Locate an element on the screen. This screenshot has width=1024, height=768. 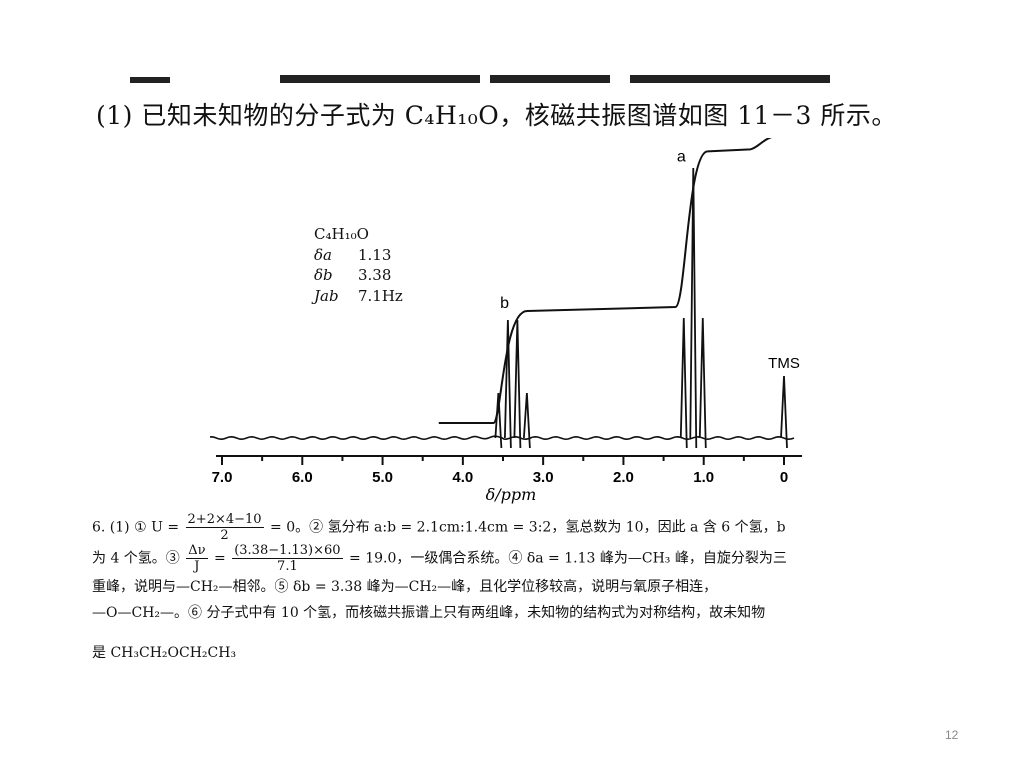
integral-line is located at coordinates (605, 281).